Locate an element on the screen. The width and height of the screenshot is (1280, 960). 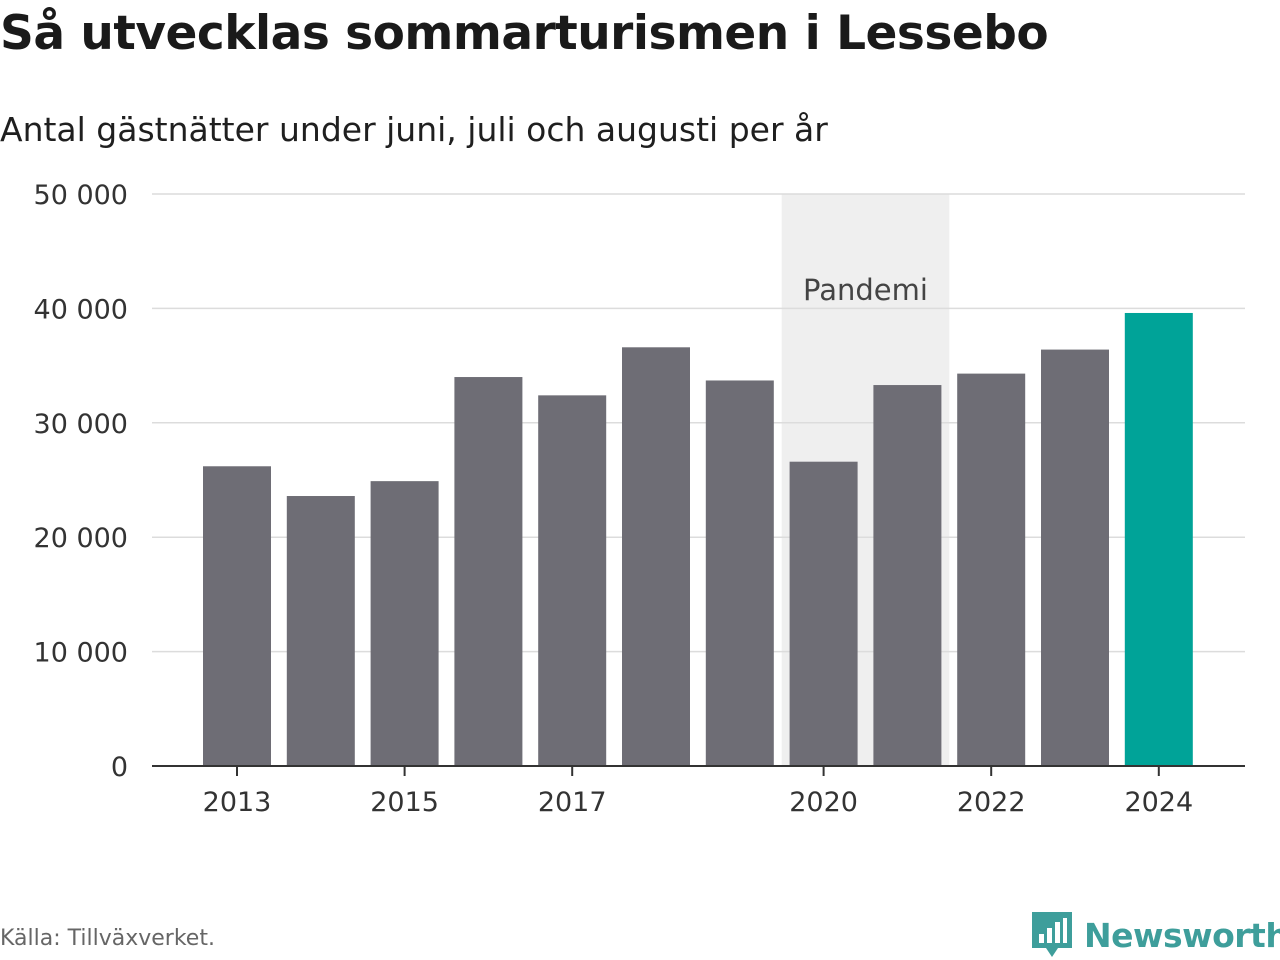
bar-2021 is located at coordinates (907, 575).